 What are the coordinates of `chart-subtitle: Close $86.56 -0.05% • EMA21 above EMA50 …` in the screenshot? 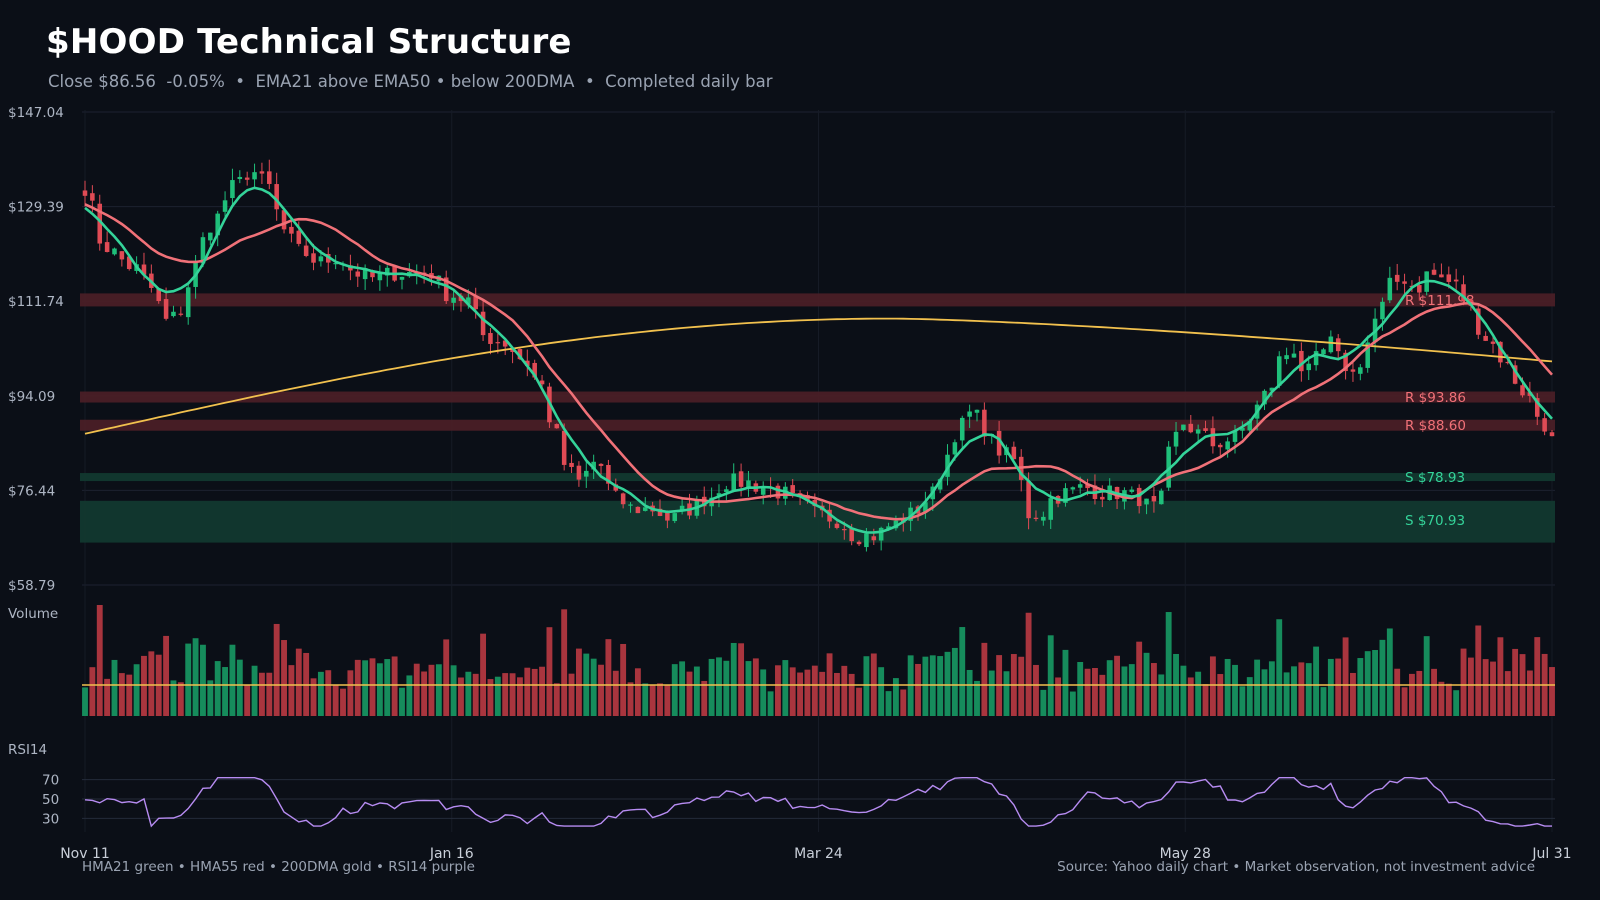 It's located at (410, 81).